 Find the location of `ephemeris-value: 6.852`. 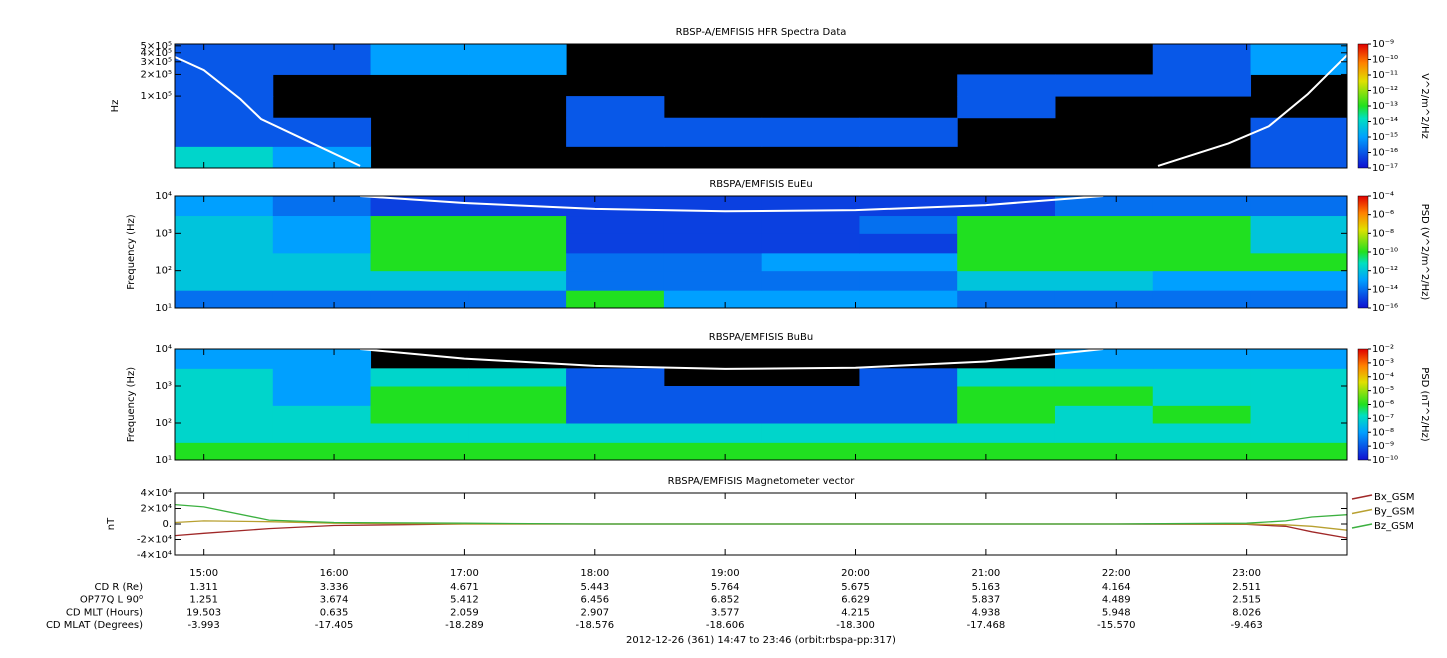

ephemeris-value: 6.852 is located at coordinates (725, 600).